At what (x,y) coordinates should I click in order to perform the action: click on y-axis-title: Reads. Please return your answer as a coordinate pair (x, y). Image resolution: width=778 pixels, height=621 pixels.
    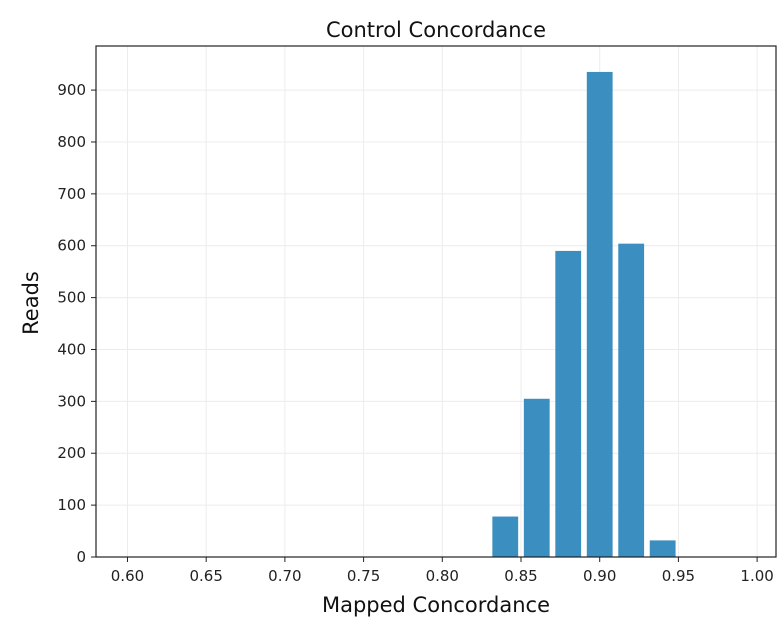
    Looking at the image, I should click on (31, 303).